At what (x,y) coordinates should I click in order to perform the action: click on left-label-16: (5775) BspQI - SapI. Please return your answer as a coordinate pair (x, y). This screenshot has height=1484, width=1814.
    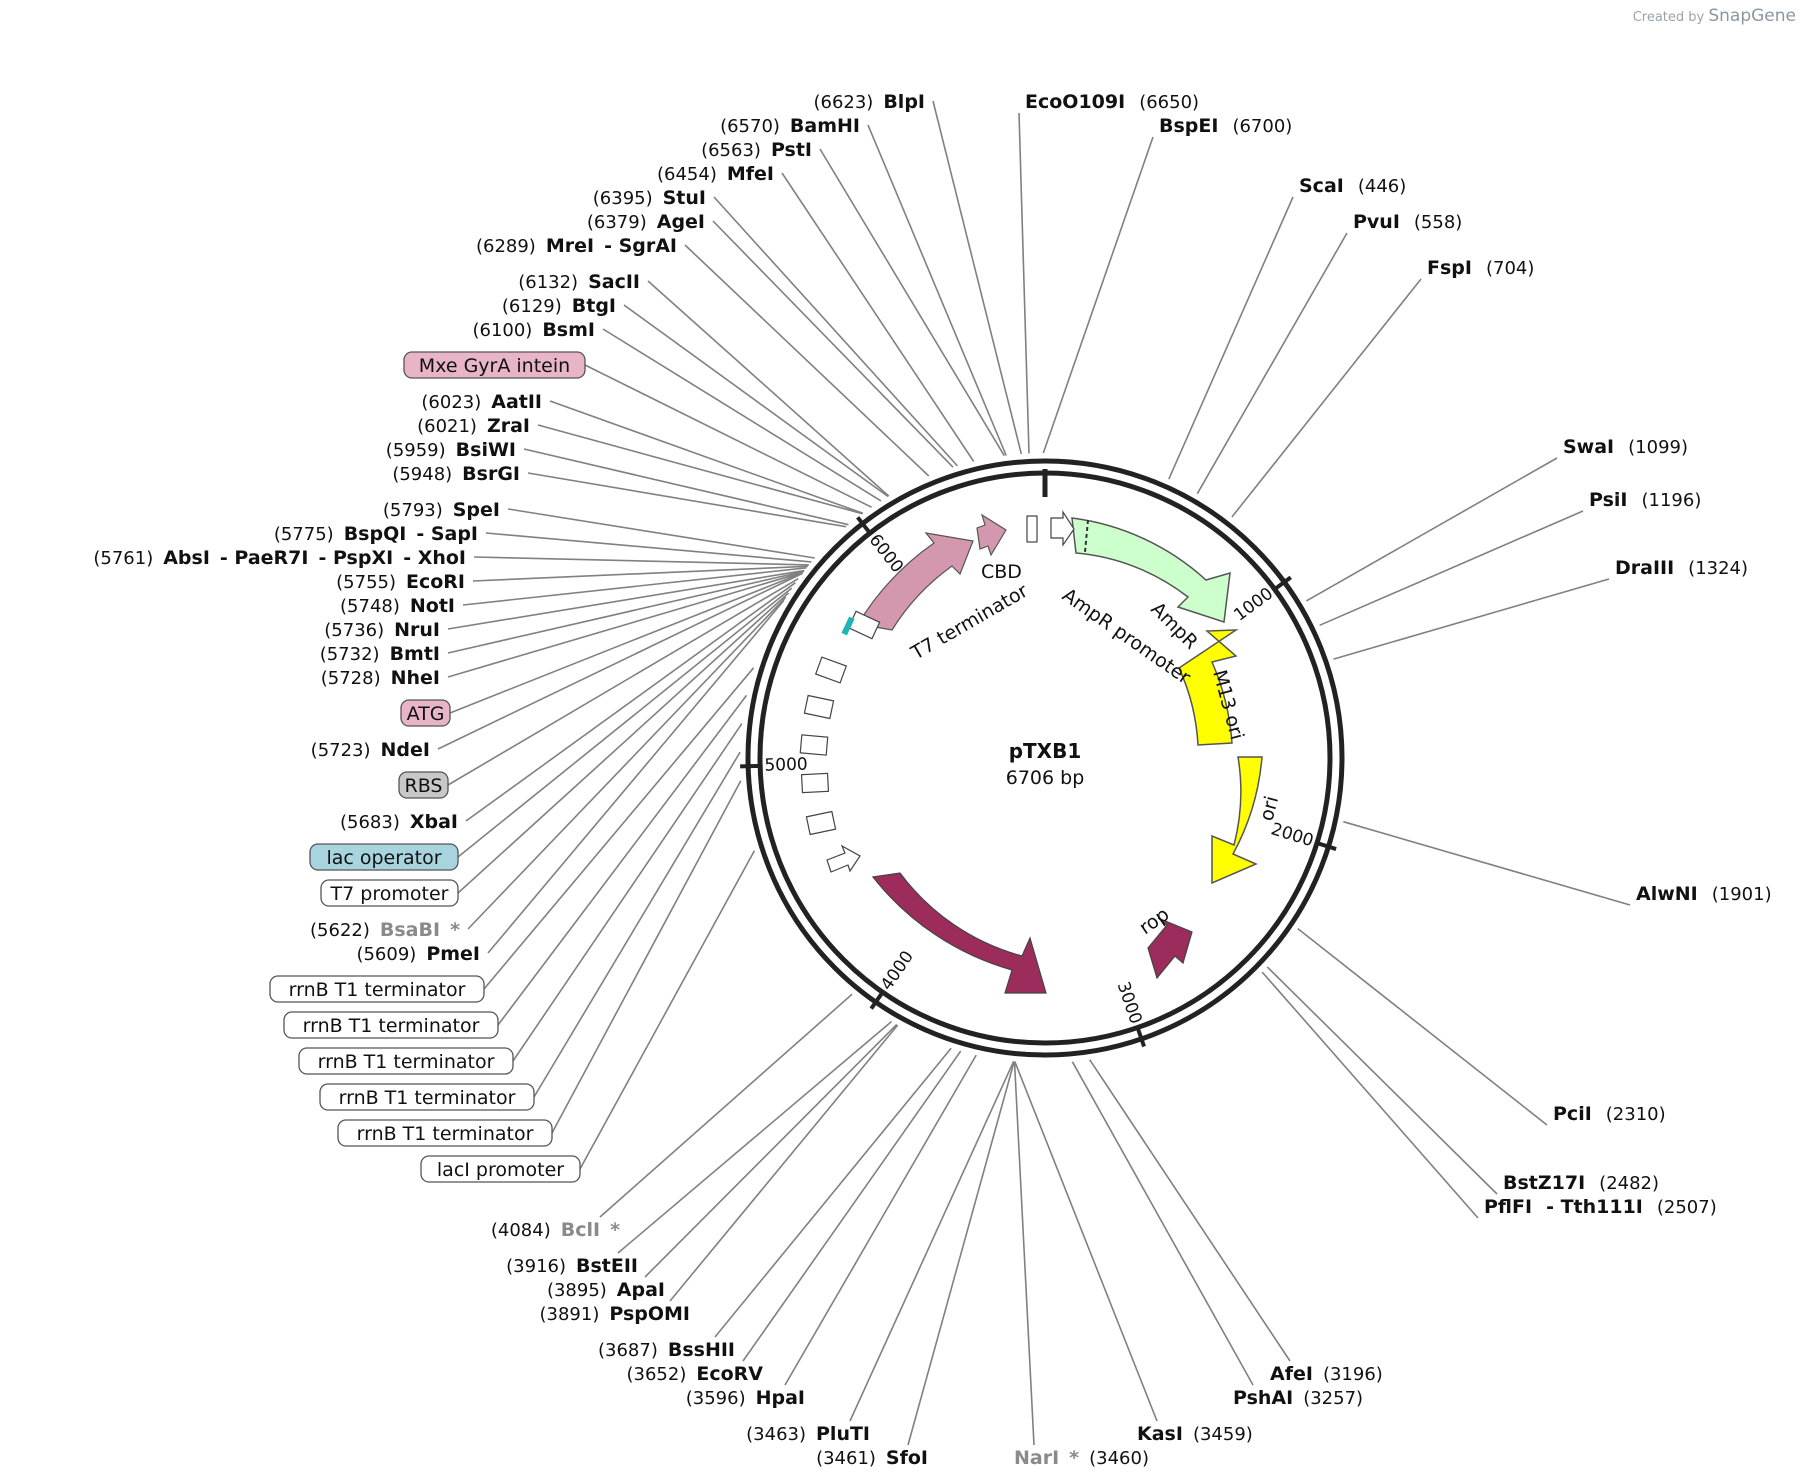
    Looking at the image, I should click on (376, 534).